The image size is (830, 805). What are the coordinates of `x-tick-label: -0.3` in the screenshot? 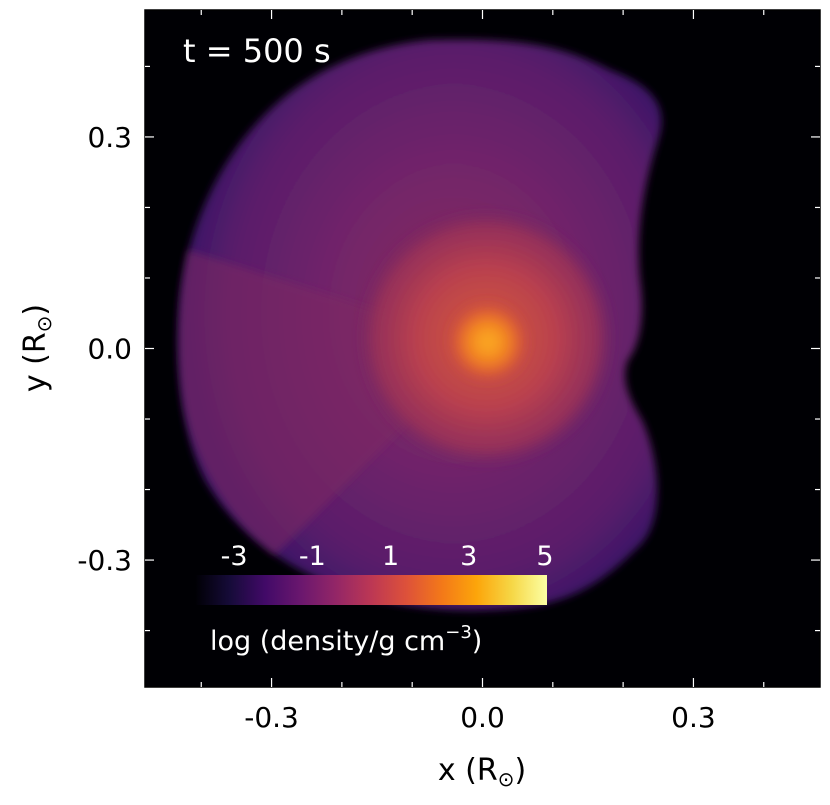 It's located at (271, 717).